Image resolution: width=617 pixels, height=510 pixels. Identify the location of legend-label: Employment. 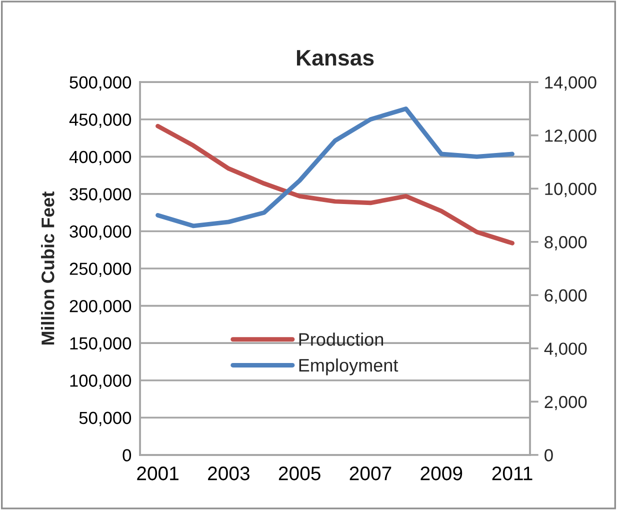
(348, 367).